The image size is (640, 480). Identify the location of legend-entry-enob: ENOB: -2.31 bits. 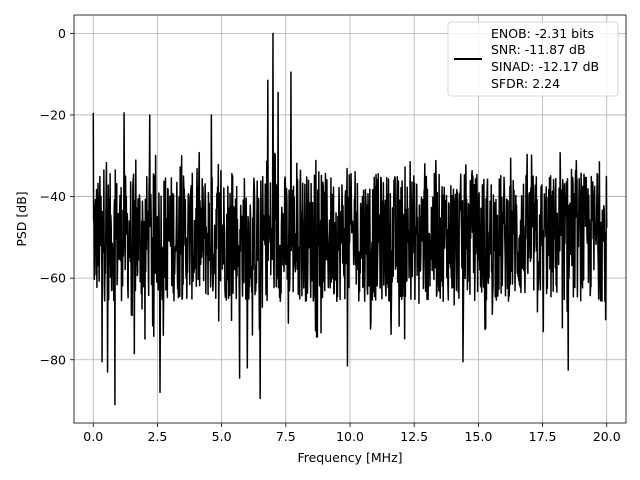
(542, 33).